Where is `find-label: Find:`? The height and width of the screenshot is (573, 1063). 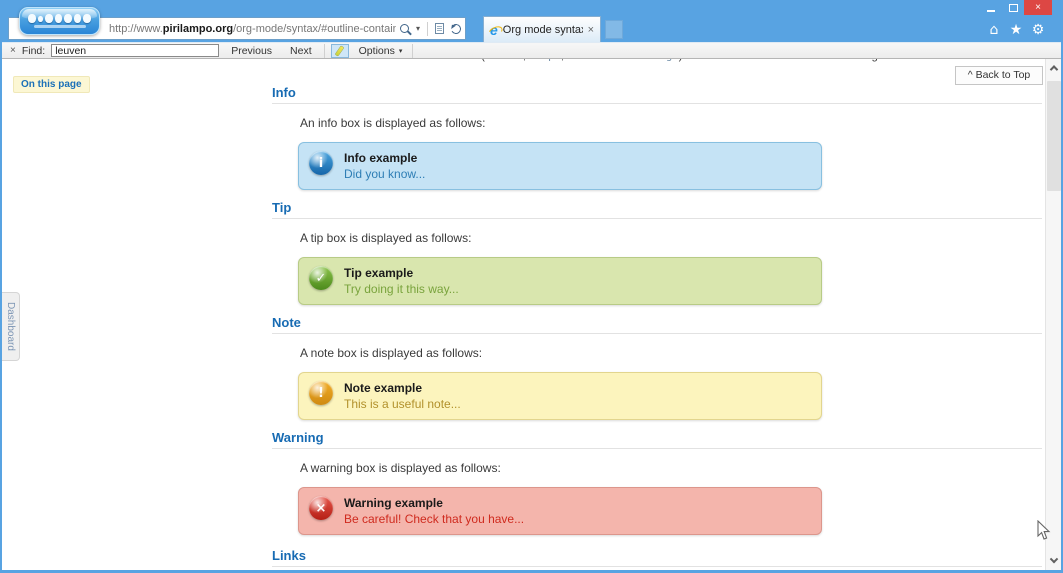 find-label: Find: is located at coordinates (33, 50).